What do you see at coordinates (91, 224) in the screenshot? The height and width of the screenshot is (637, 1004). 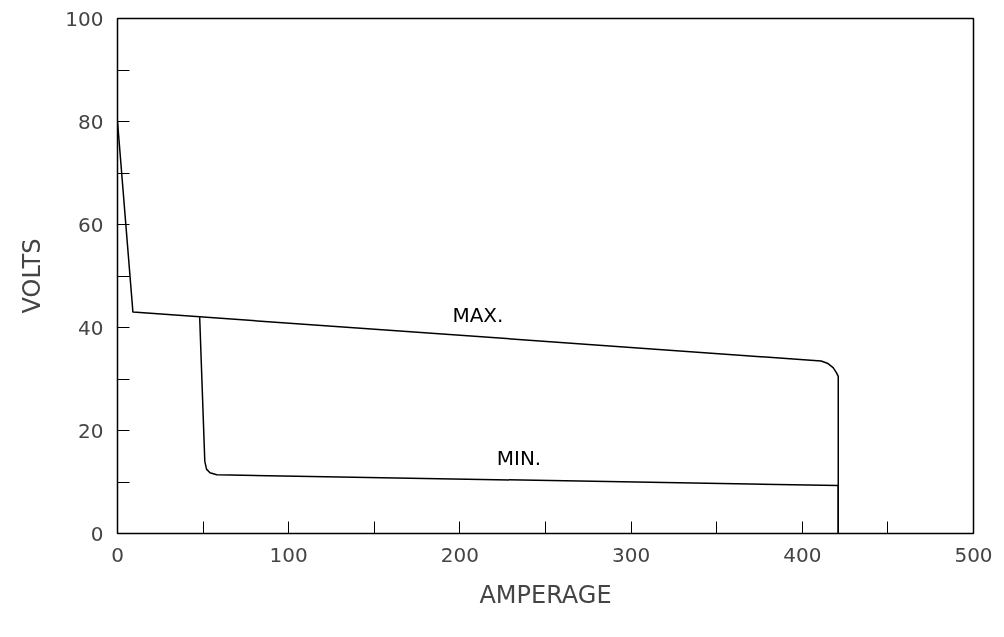 I see `y-tick-label: 60` at bounding box center [91, 224].